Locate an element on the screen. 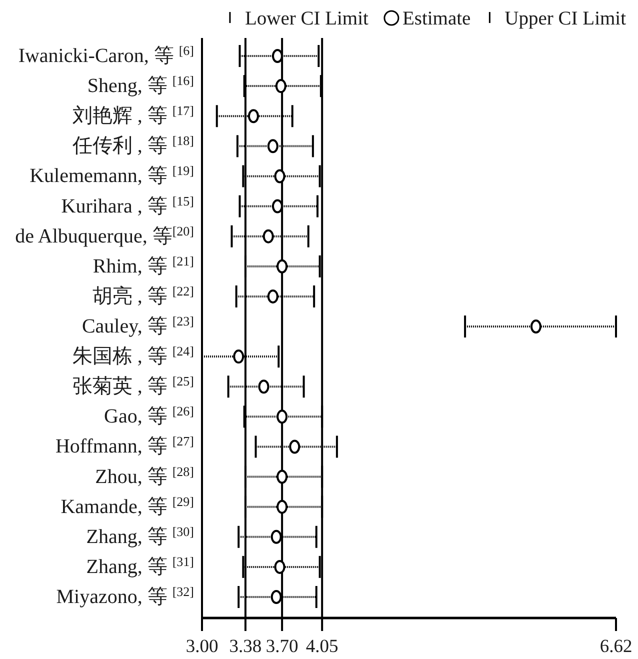 The height and width of the screenshot is (659, 638). text: Upper CI Limit is located at coordinates (565, 19).